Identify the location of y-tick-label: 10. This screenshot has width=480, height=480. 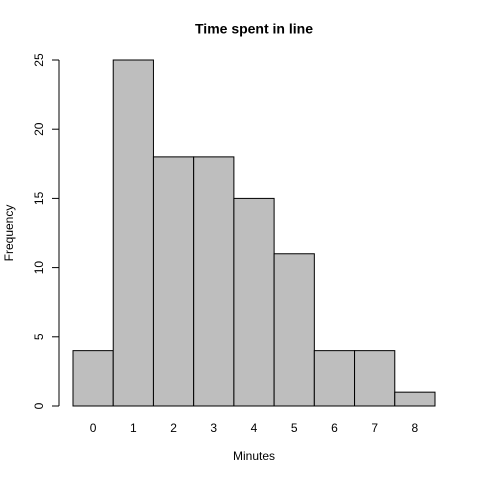
(39, 268).